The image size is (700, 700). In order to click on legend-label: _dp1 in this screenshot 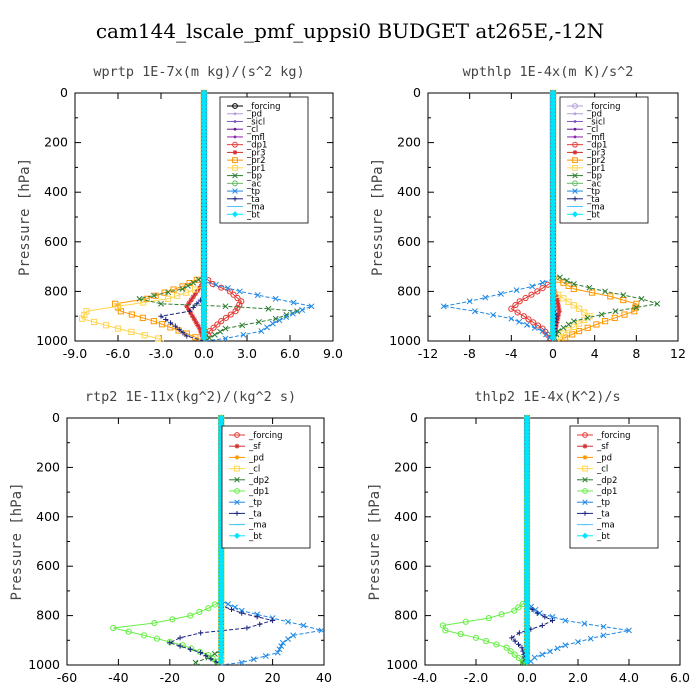, I will do `click(596, 146)`.